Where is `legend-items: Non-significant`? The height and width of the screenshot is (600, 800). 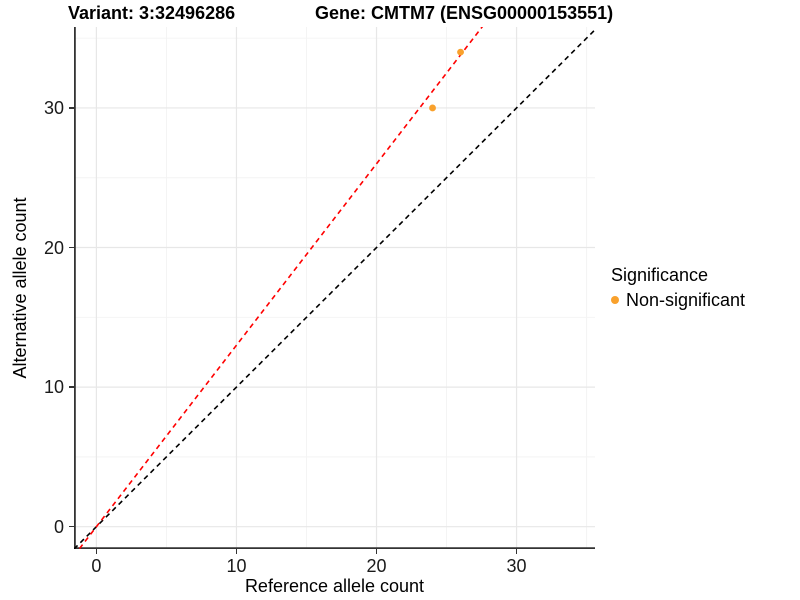 legend-items: Non-significant is located at coordinates (678, 300).